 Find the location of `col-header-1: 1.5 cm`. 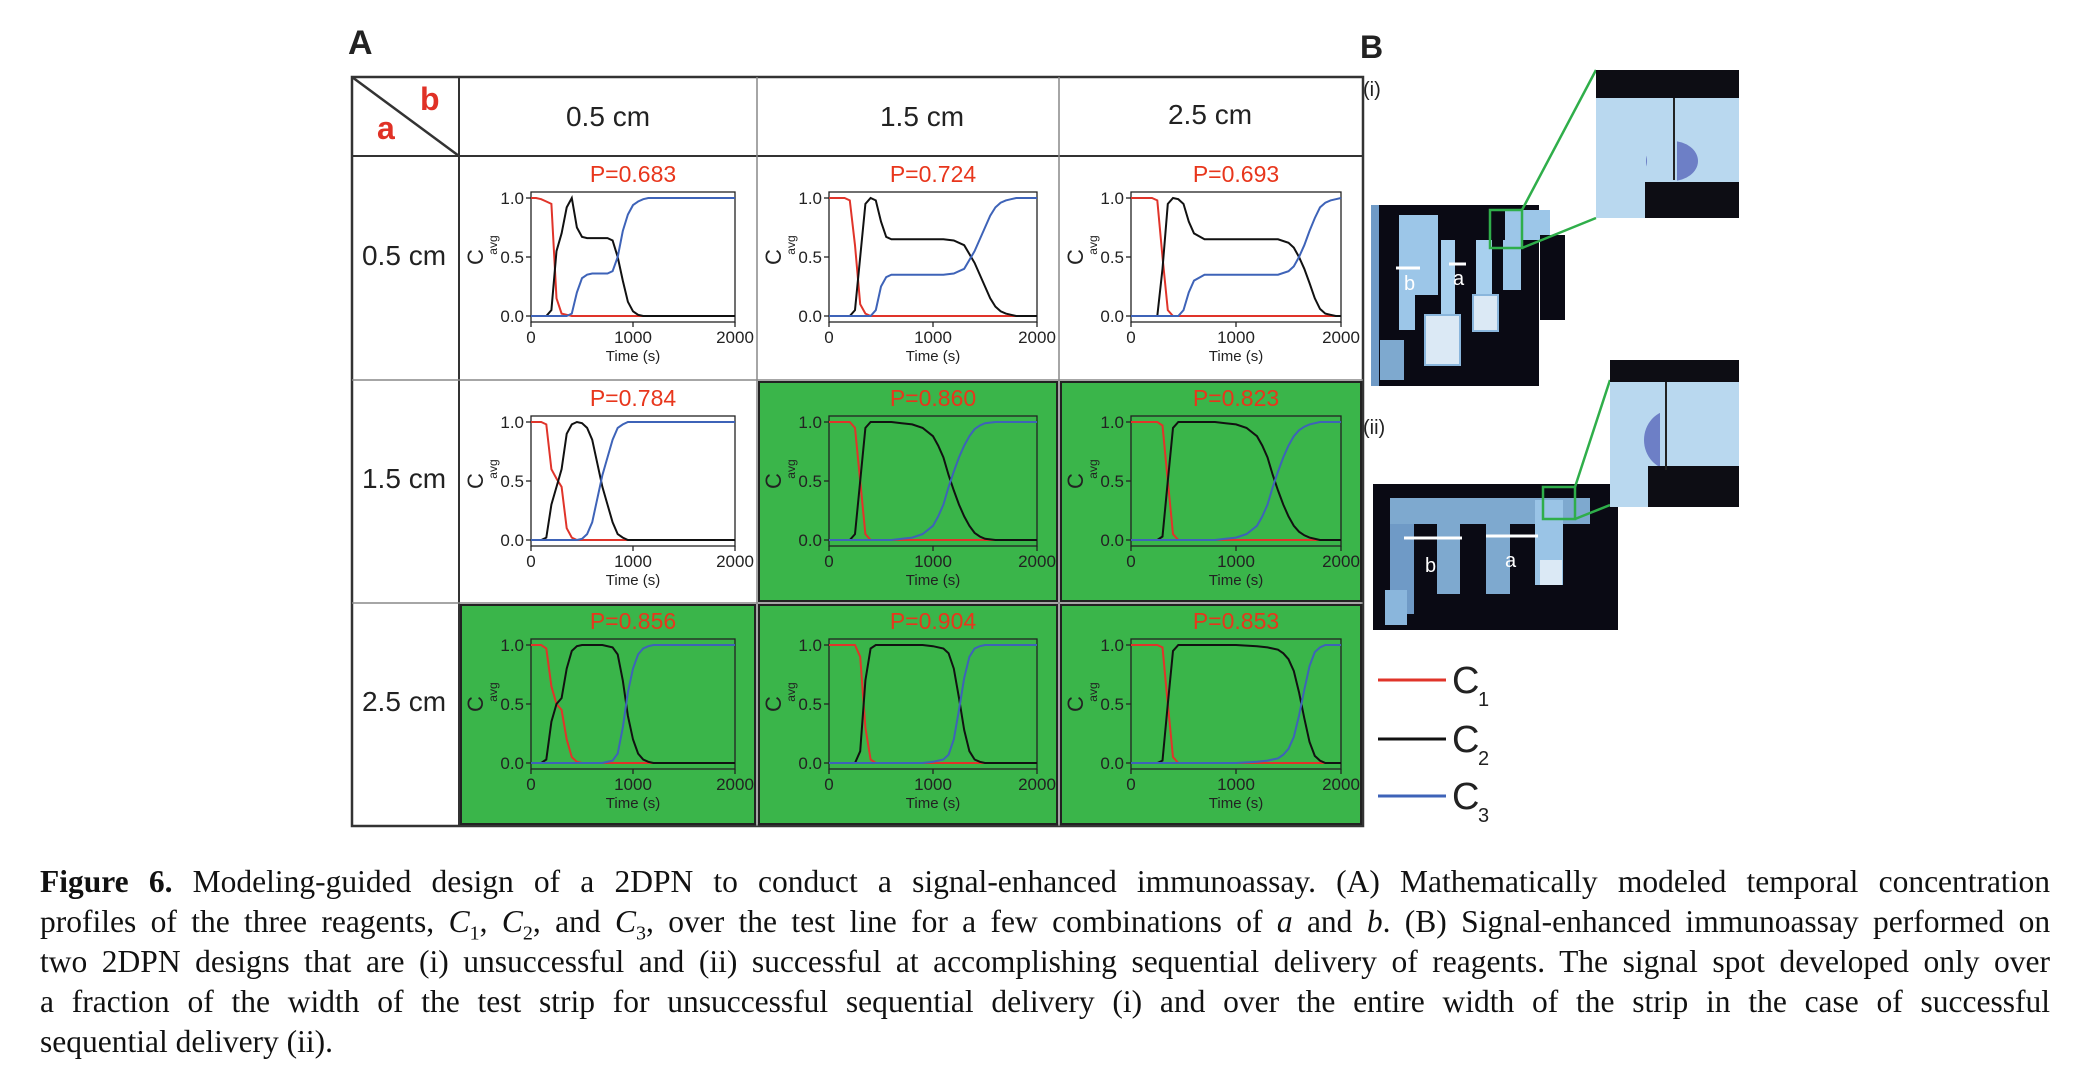

col-header-1: 1.5 cm is located at coordinates (922, 116).